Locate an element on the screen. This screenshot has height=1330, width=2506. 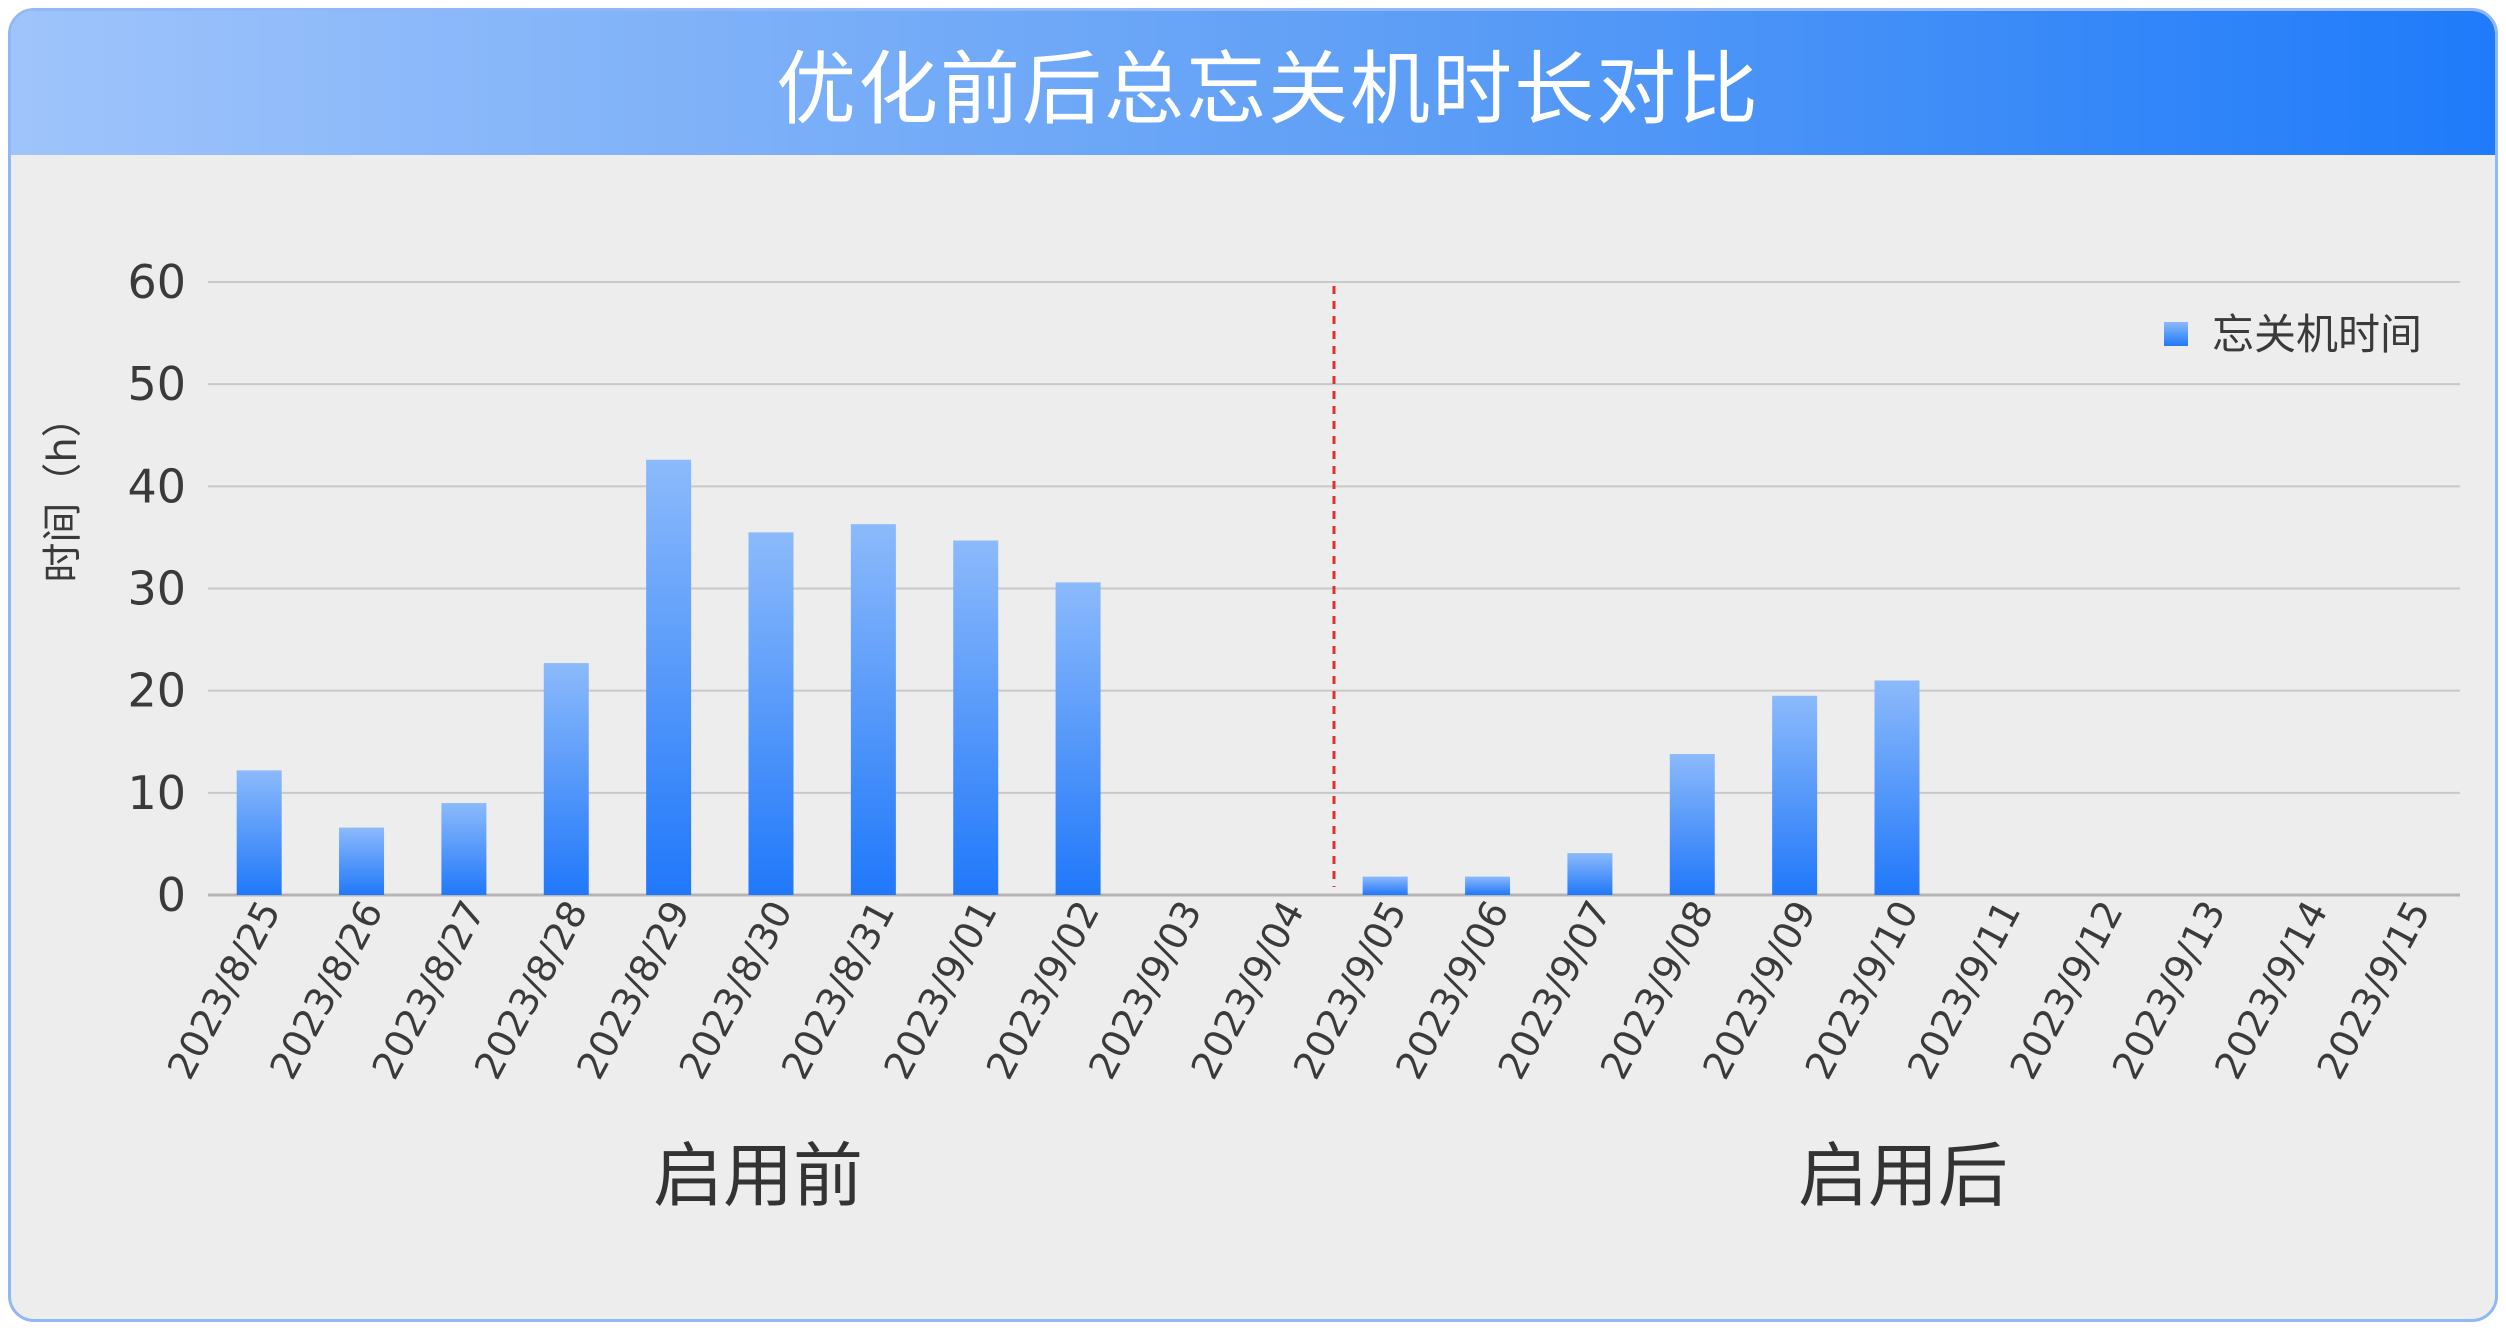
y-tick-label: 30 is located at coordinates (156, 589).